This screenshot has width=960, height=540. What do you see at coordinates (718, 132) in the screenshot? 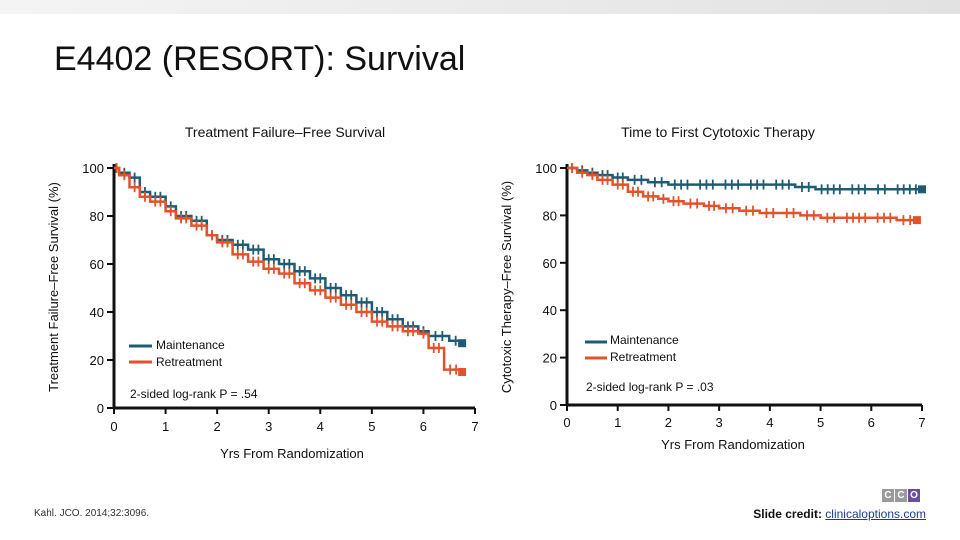
I see `chart-title: Time to First Cytotoxic Therapy` at bounding box center [718, 132].